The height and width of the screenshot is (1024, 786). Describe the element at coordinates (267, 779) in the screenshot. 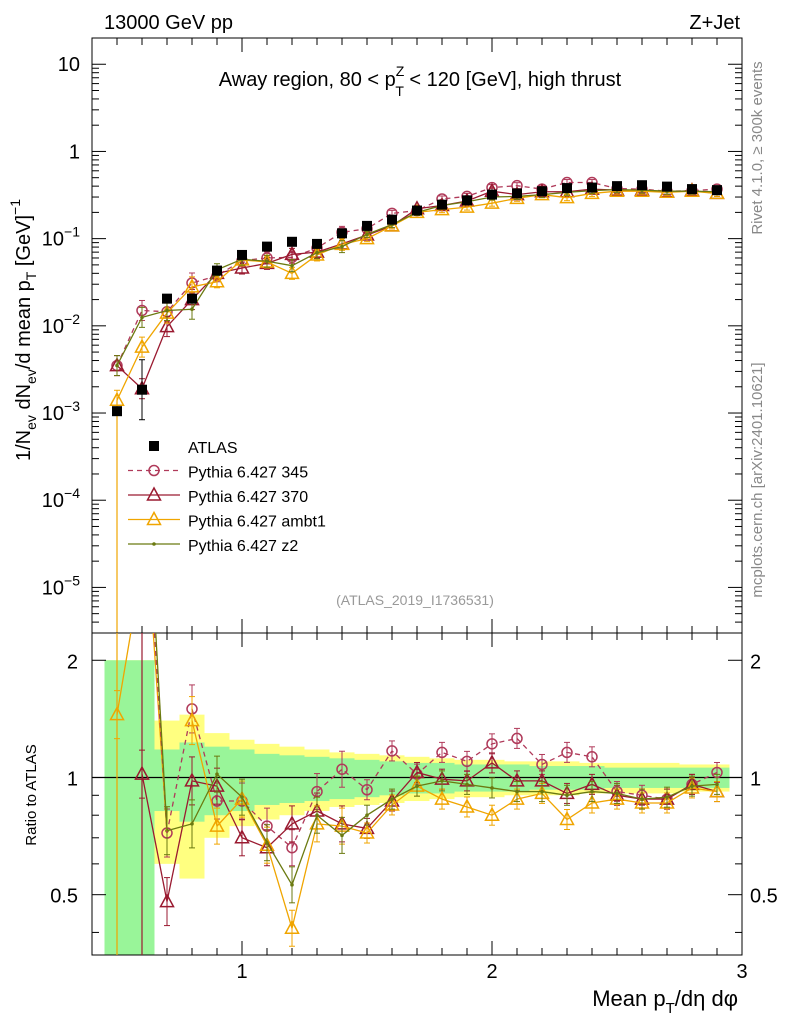

I see `band-inner-segment` at that location.